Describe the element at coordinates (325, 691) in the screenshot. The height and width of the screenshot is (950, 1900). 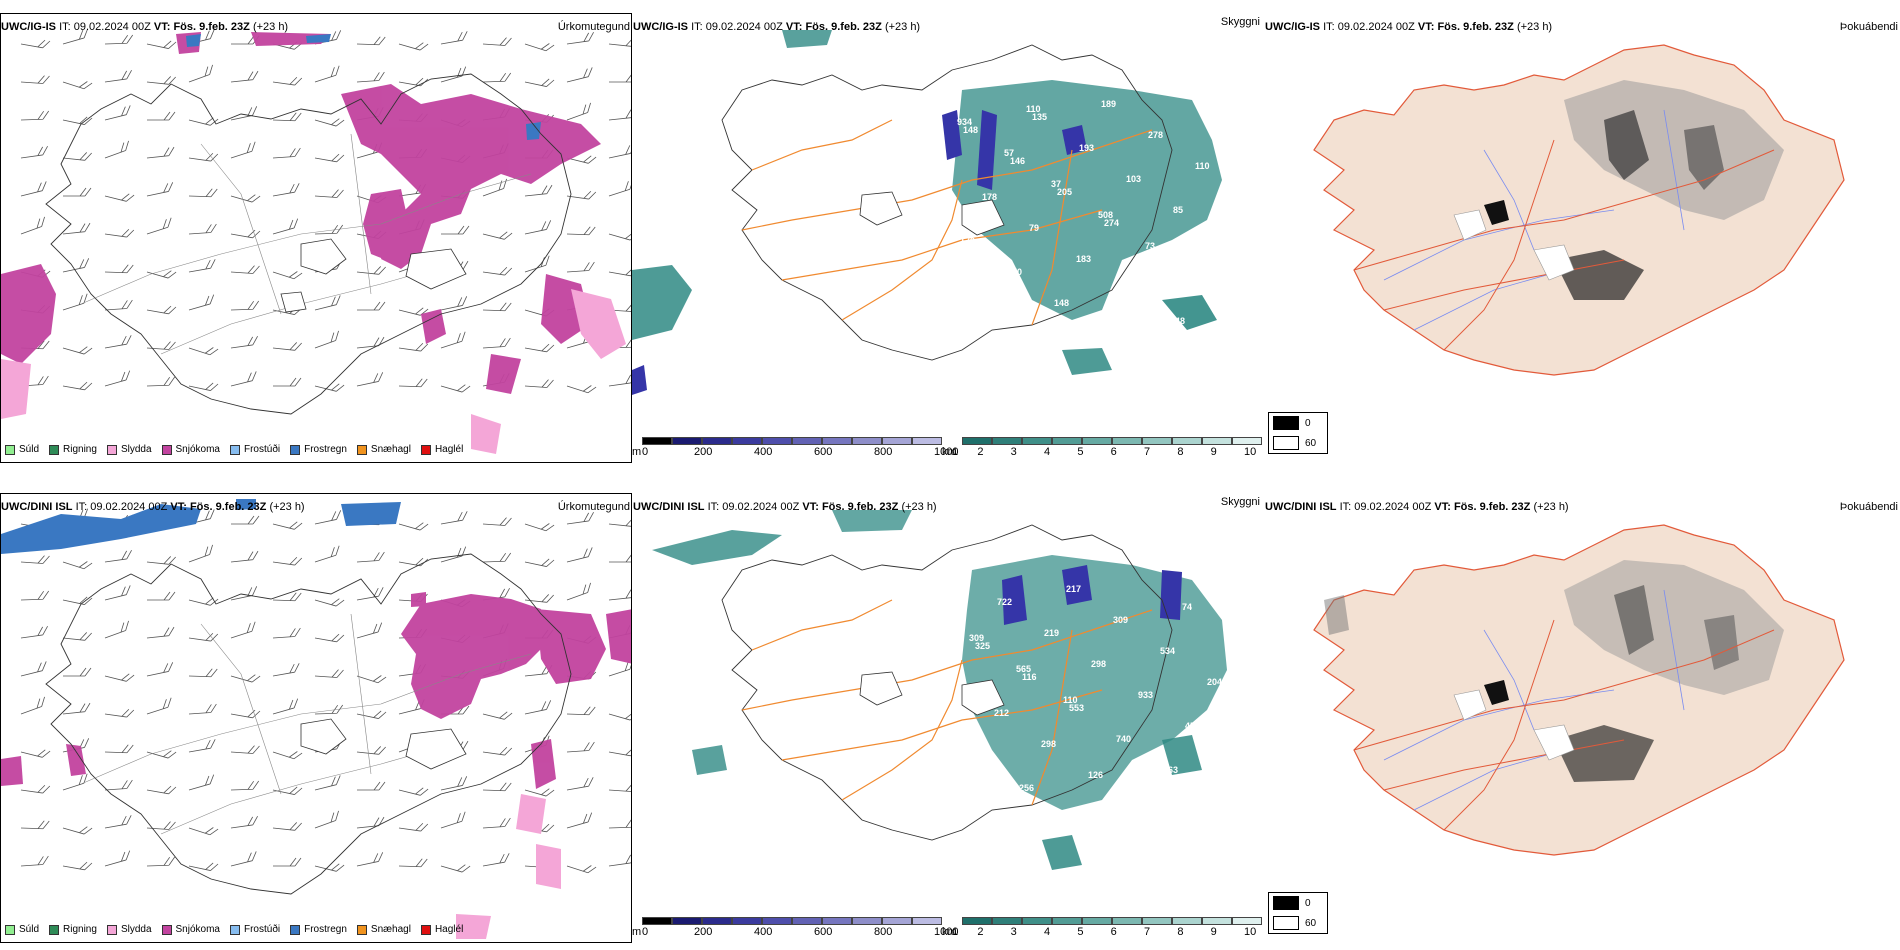
I see `wind-barbs` at that location.